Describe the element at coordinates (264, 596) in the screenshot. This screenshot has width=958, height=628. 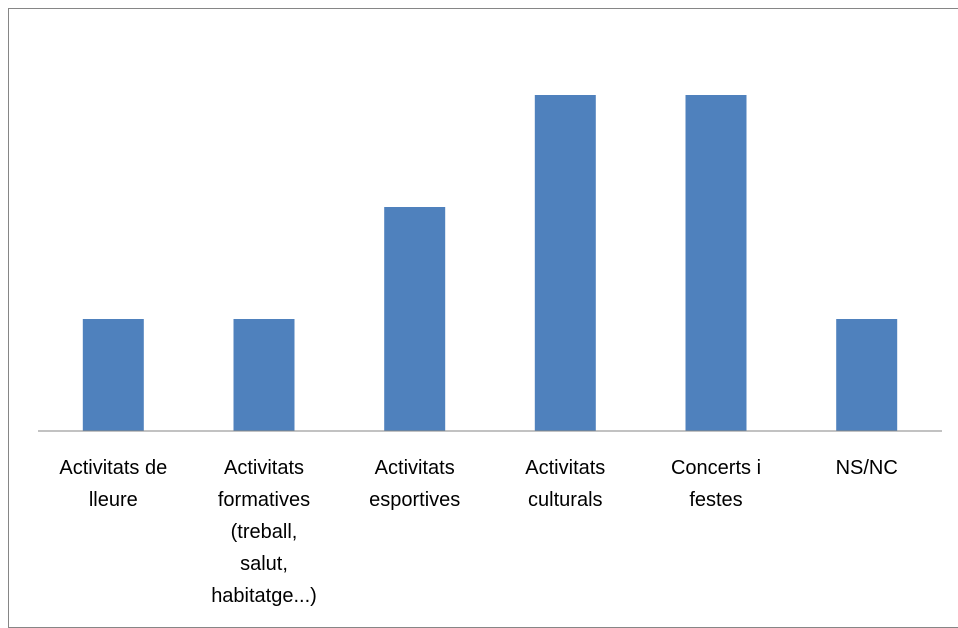
I see `category-label-line: habitatge...)` at that location.